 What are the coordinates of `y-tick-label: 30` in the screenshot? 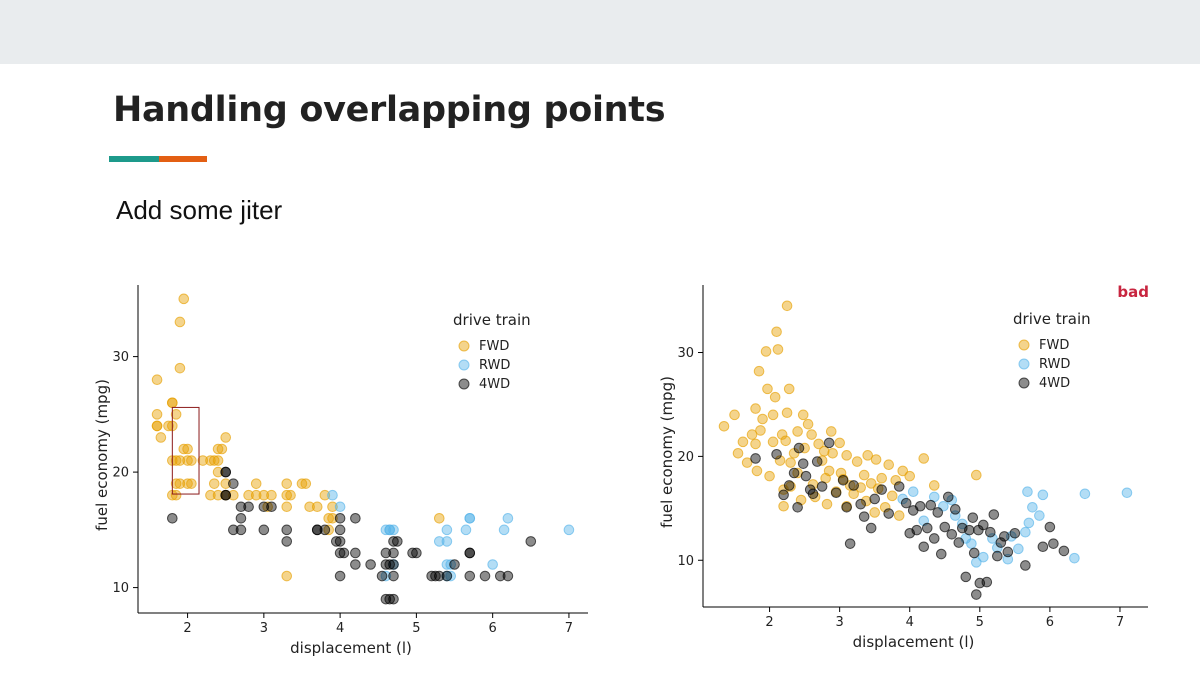 It's located at (685, 353).